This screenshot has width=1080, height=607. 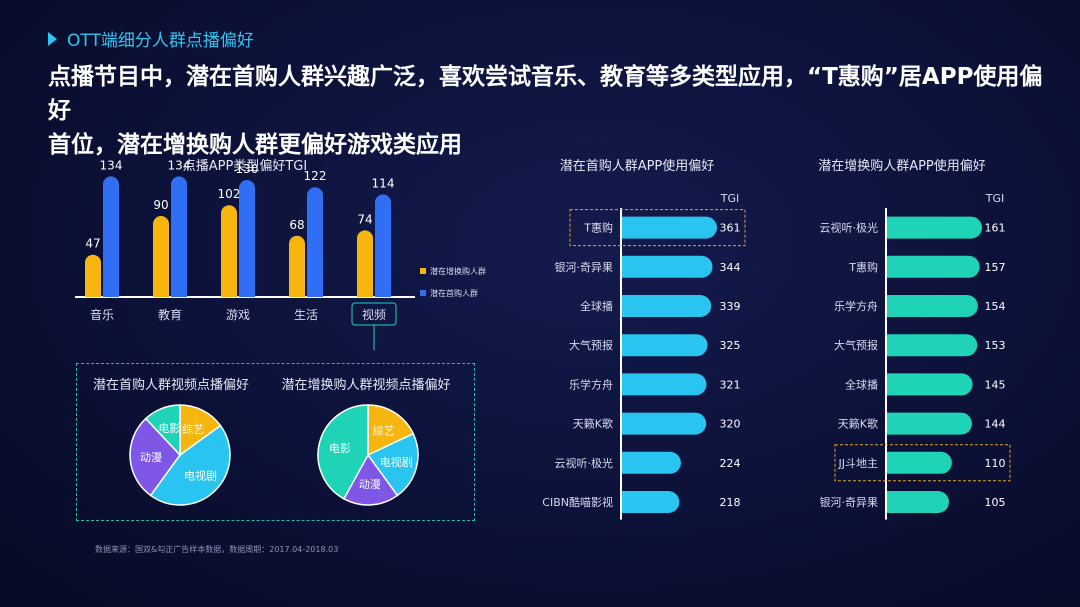 What do you see at coordinates (591, 384) in the screenshot?
I see `category-label: 乐学方舟` at bounding box center [591, 384].